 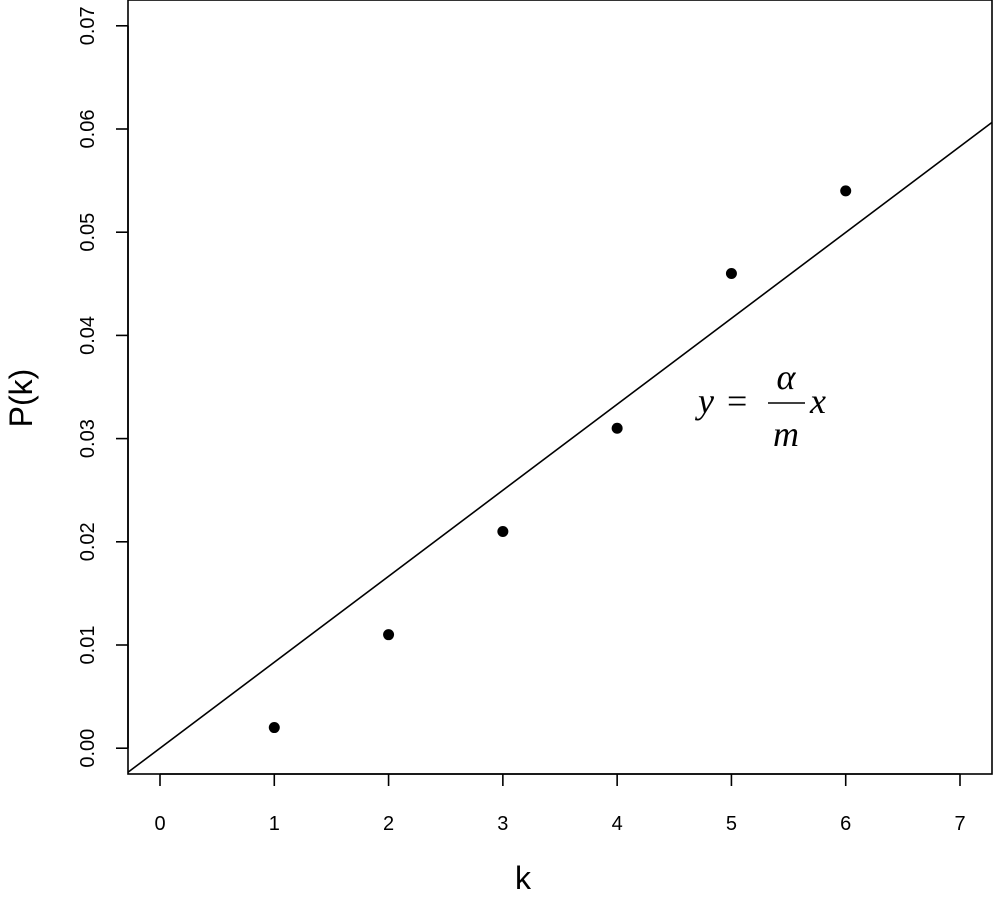 What do you see at coordinates (704, 401) in the screenshot?
I see `equation-lhs: y` at bounding box center [704, 401].